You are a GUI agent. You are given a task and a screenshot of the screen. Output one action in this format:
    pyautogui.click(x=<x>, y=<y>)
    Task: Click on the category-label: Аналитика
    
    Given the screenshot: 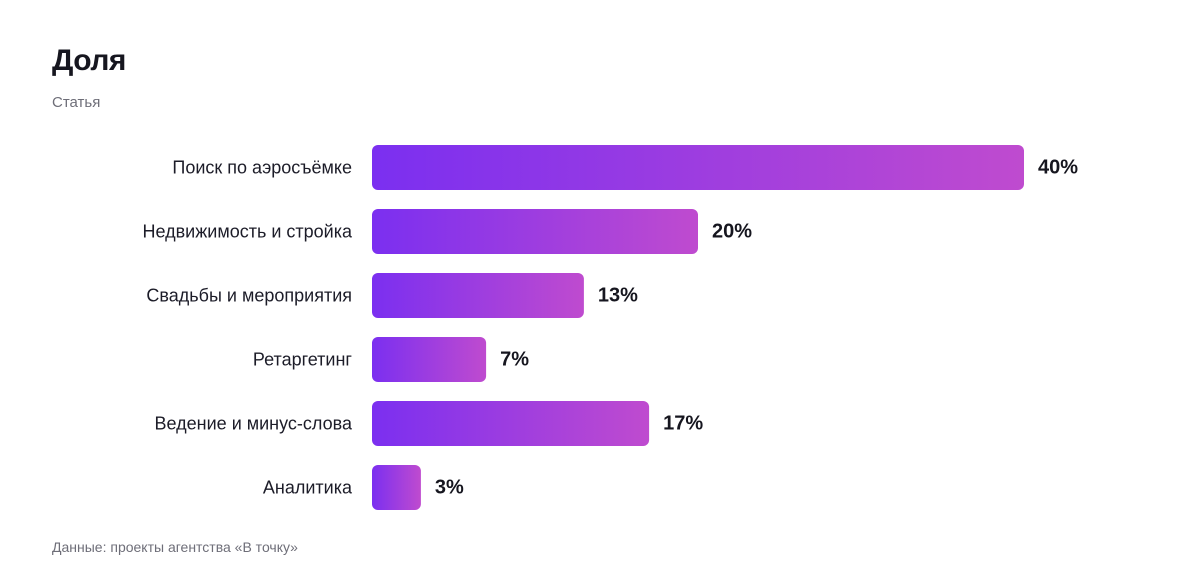 What is the action you would take?
    pyautogui.click(x=308, y=488)
    